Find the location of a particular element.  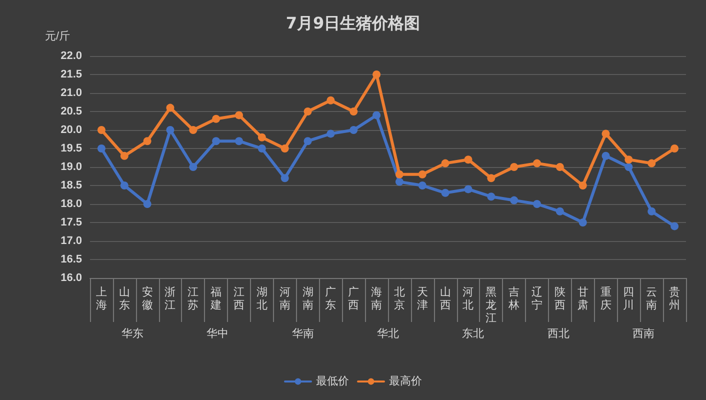

y-tick-label: 19.5 is located at coordinates (71, 148).